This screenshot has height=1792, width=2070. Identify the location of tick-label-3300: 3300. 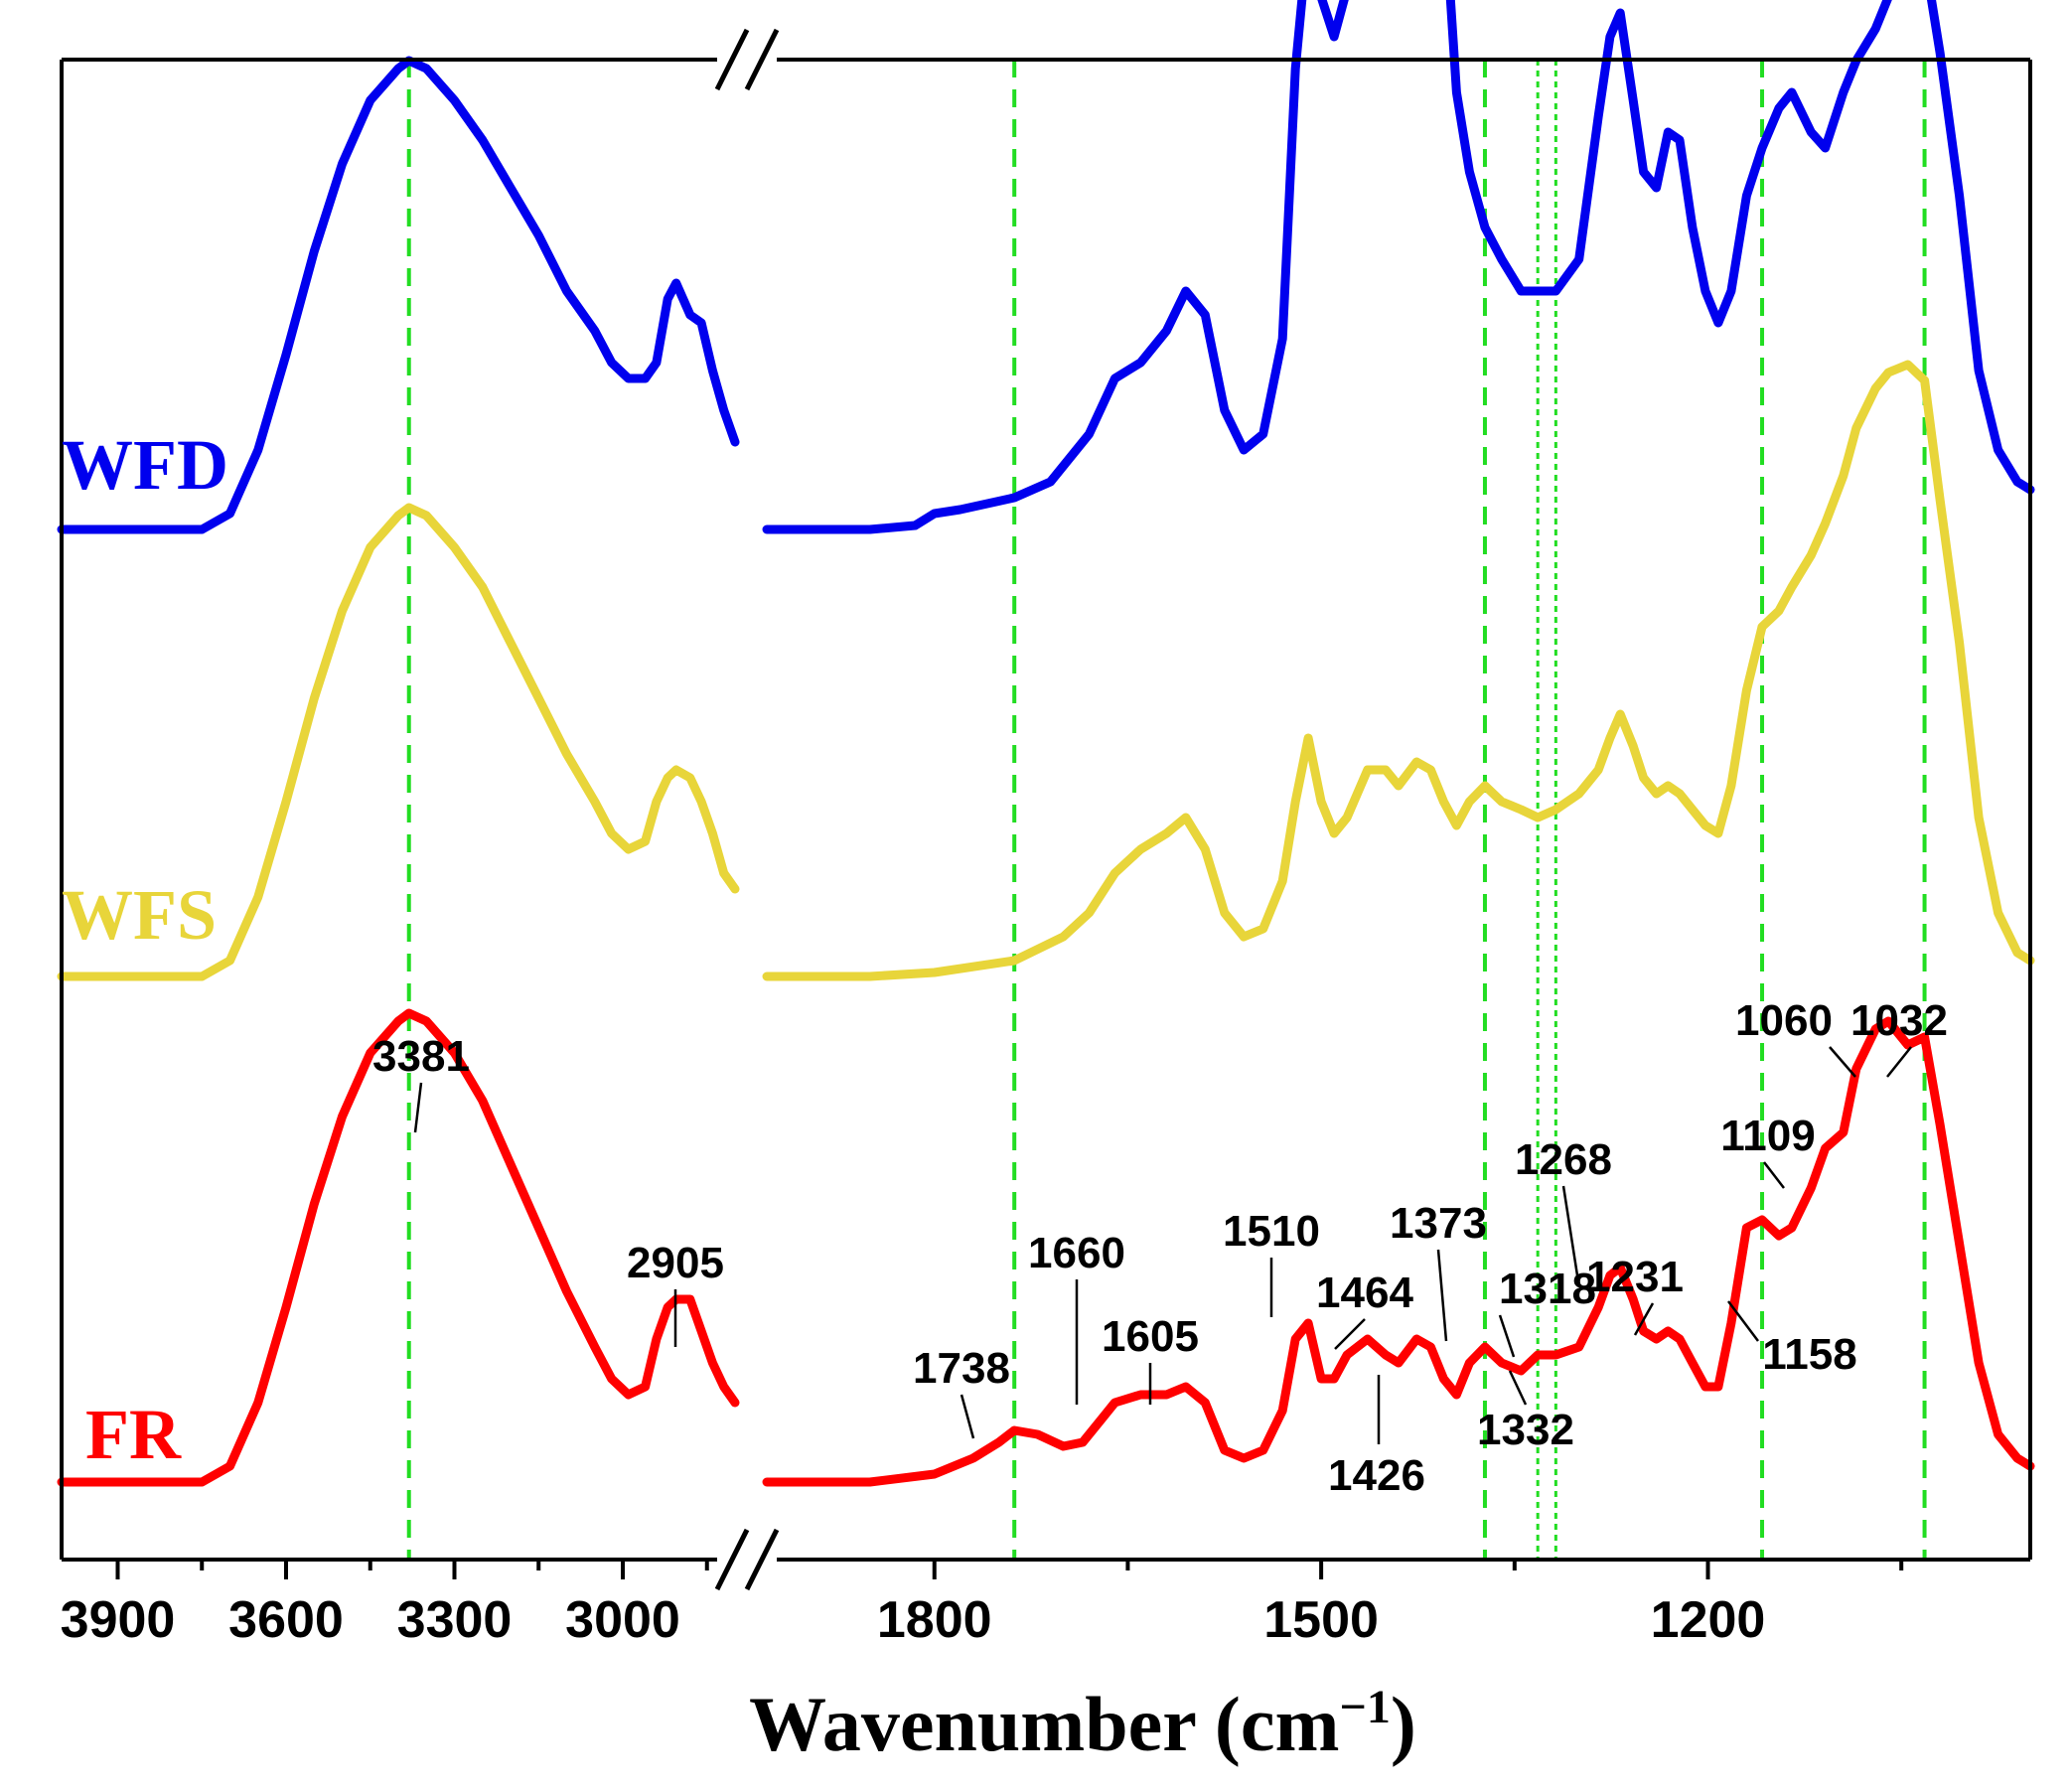
(455, 1620).